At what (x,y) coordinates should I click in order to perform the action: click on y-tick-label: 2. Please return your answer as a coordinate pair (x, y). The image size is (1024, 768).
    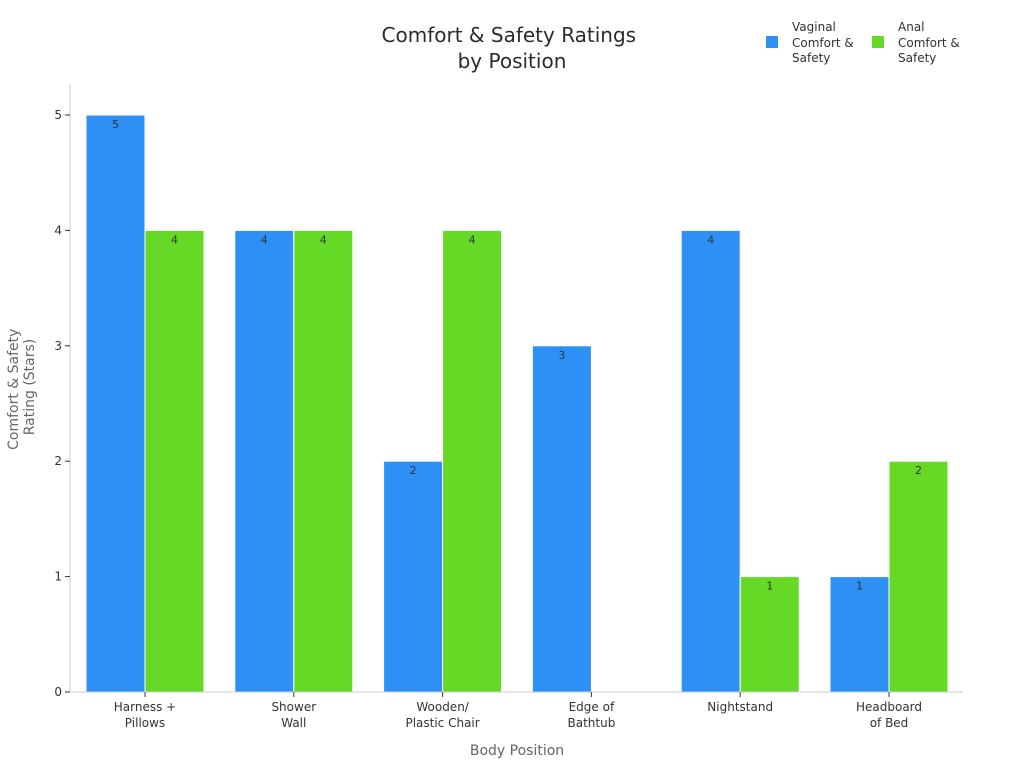
    Looking at the image, I should click on (58, 461).